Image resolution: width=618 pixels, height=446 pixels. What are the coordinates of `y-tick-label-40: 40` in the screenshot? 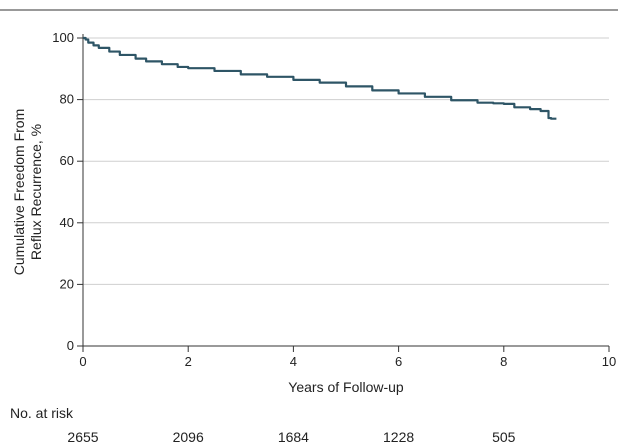 It's located at (67, 222).